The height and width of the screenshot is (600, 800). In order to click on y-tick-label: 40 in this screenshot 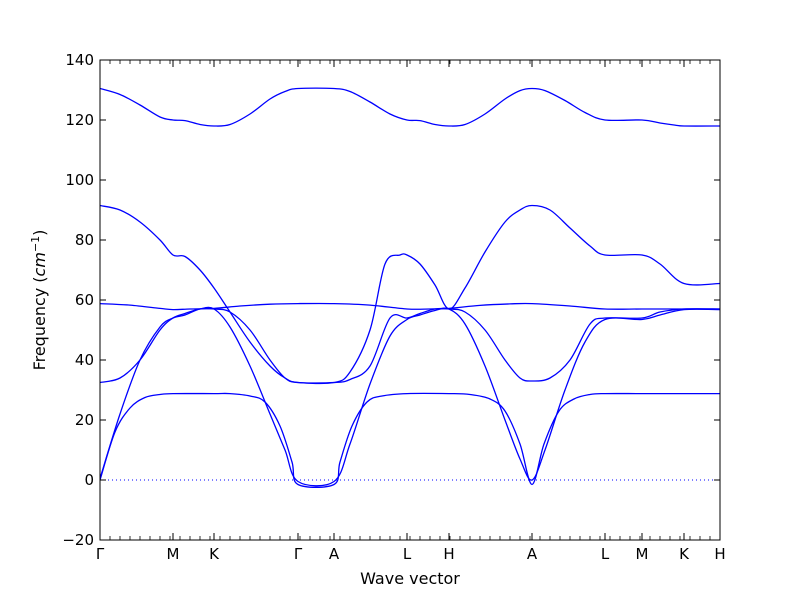, I will do `click(84, 360)`.